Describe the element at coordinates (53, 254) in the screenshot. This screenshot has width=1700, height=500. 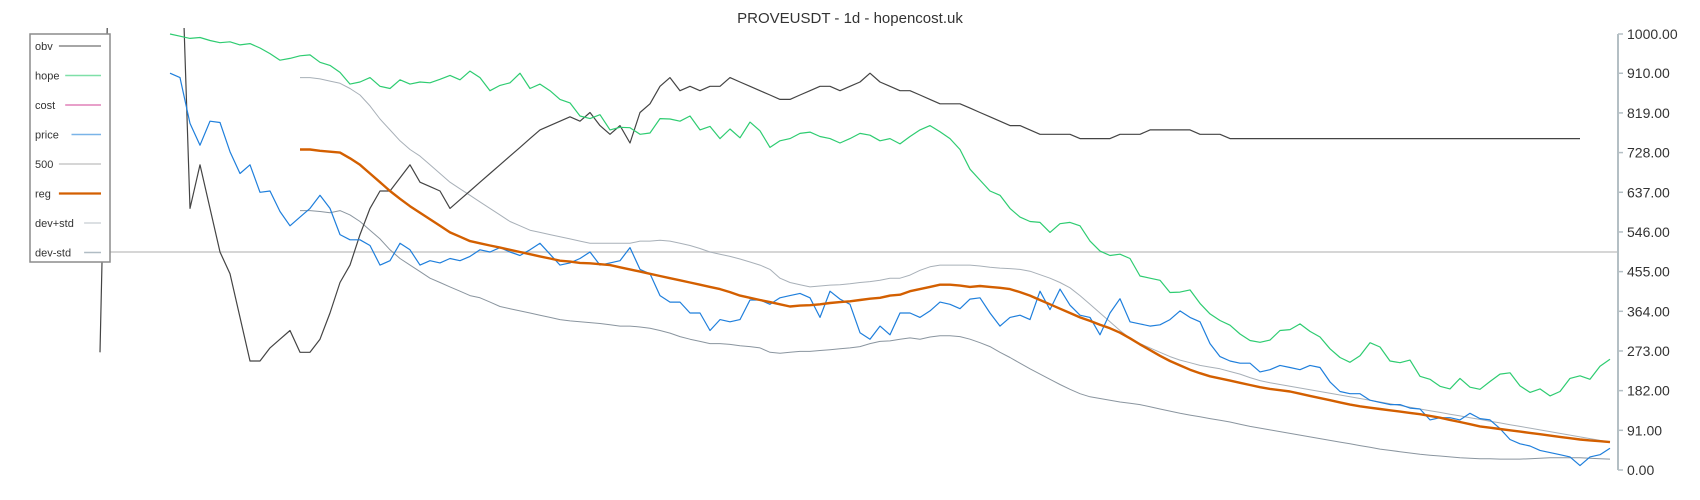
I see `legend-item-label: dev-std` at that location.